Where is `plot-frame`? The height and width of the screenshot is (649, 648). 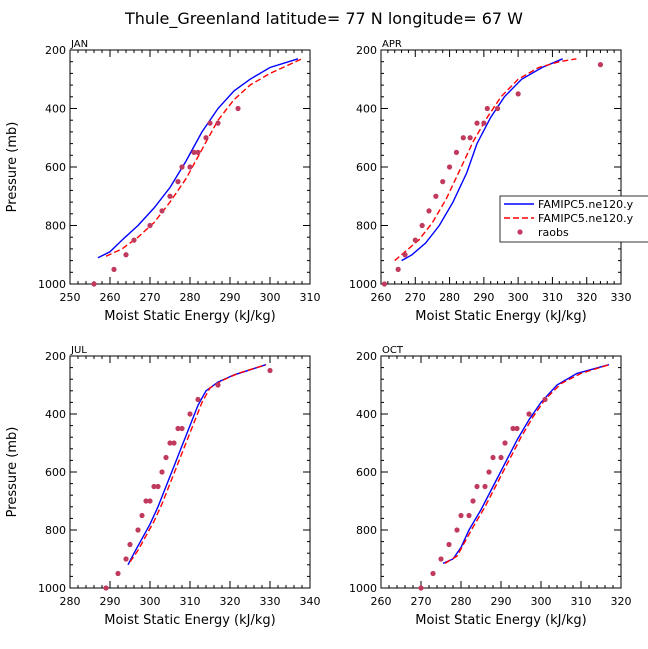
plot-frame is located at coordinates (501, 167).